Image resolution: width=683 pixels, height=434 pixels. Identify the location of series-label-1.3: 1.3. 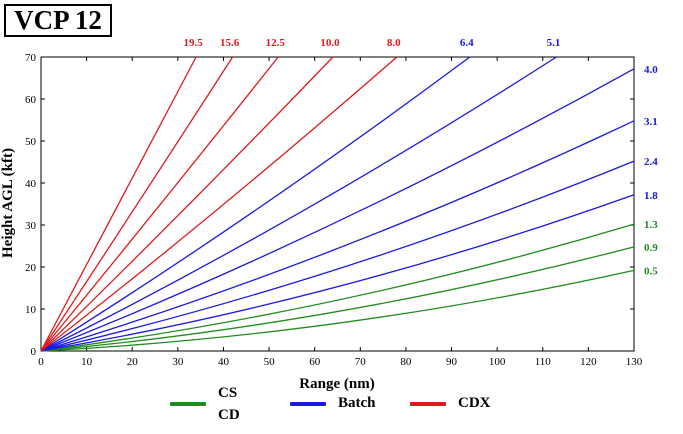
(651, 225).